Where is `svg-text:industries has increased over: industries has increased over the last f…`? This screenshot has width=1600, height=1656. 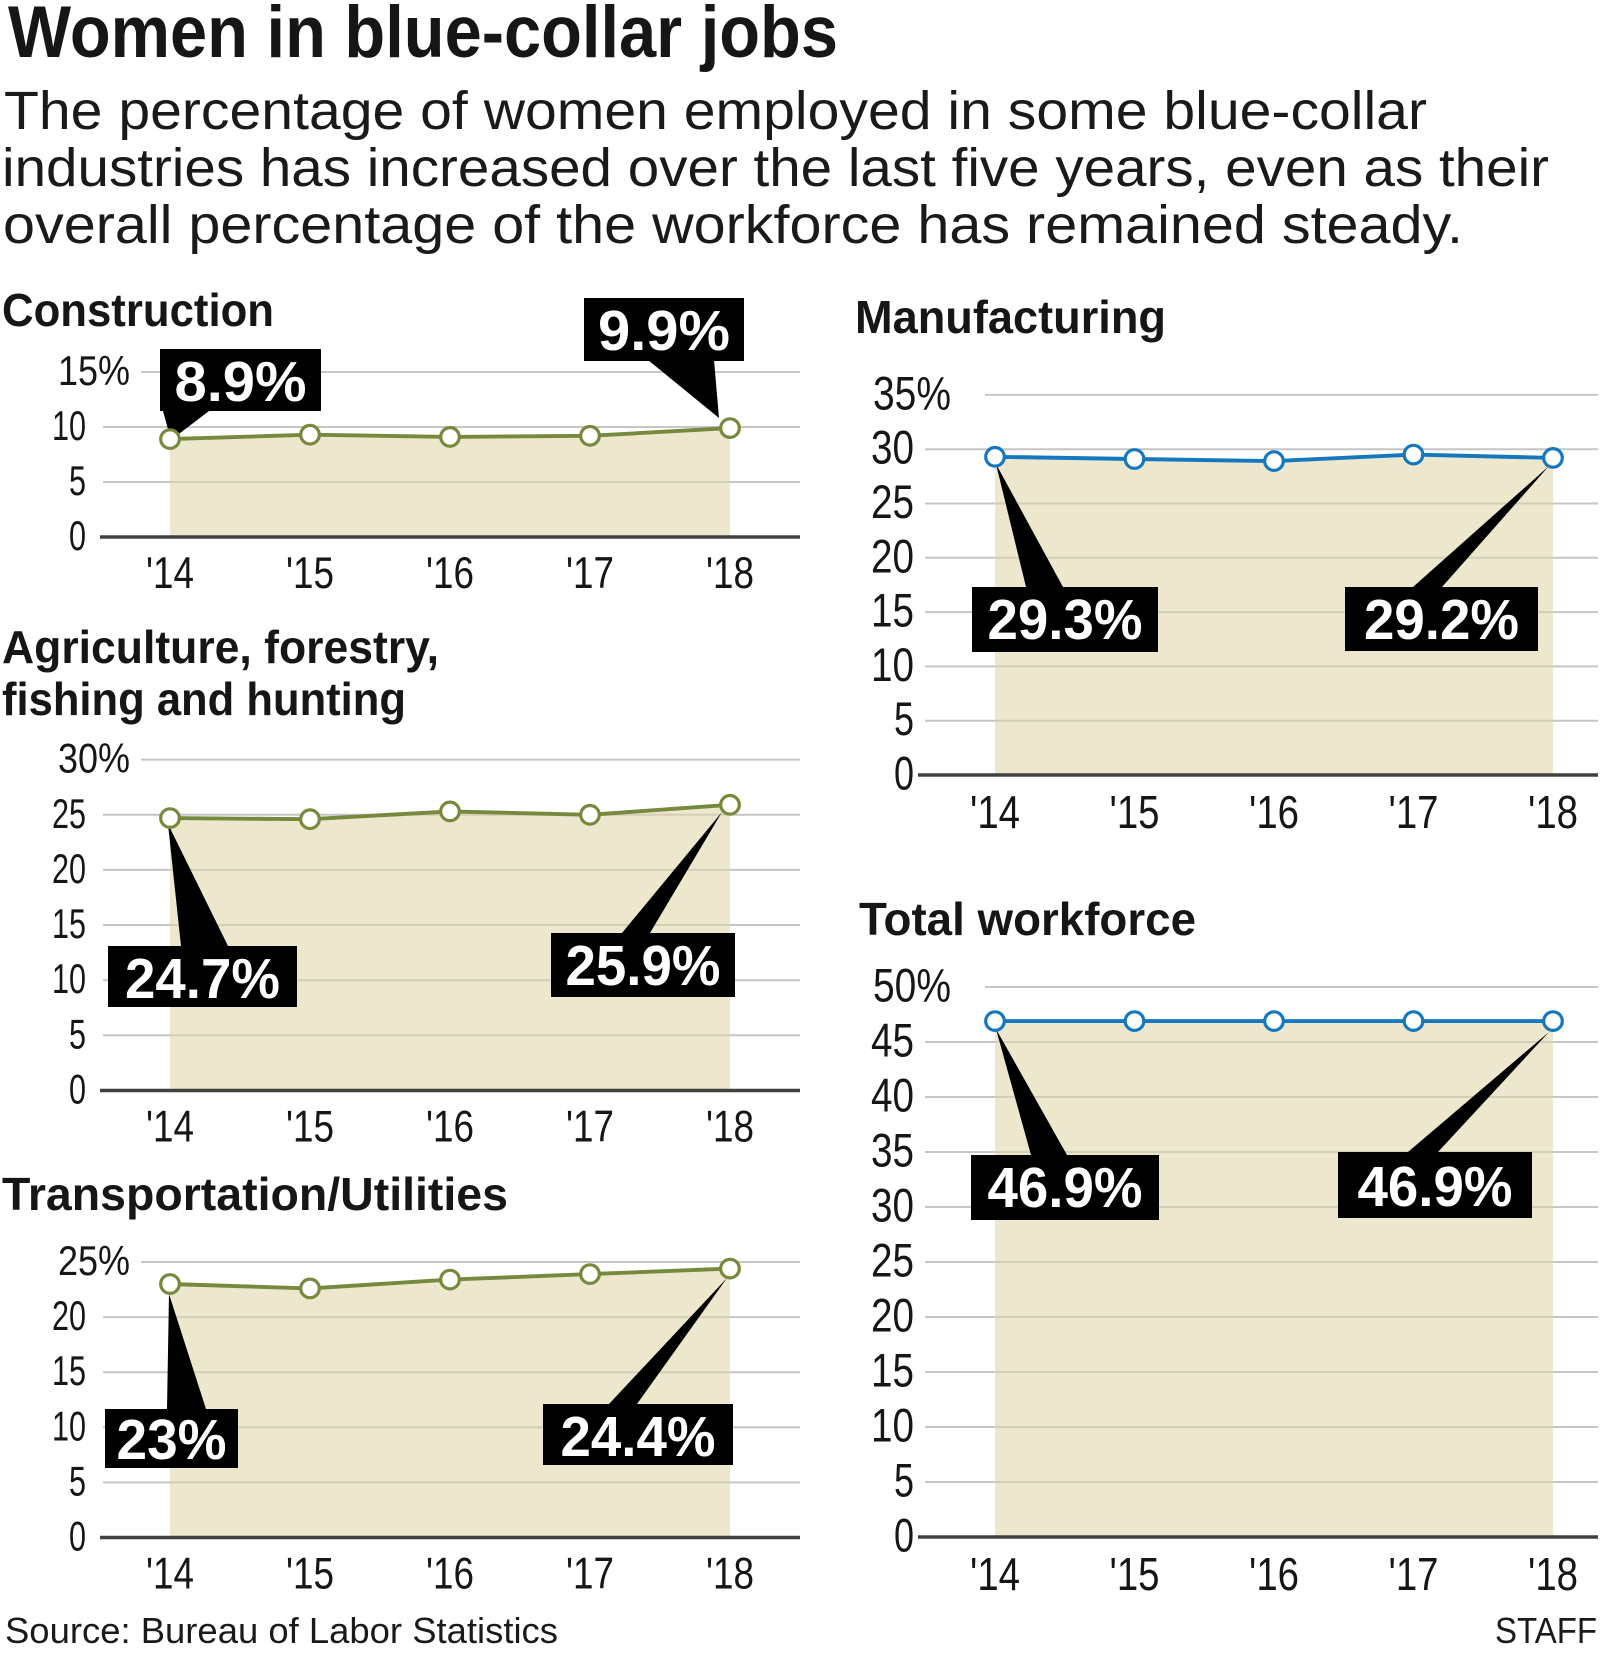
svg-text:industries has increased over: industries has increased over the last f… is located at coordinates (775, 168).